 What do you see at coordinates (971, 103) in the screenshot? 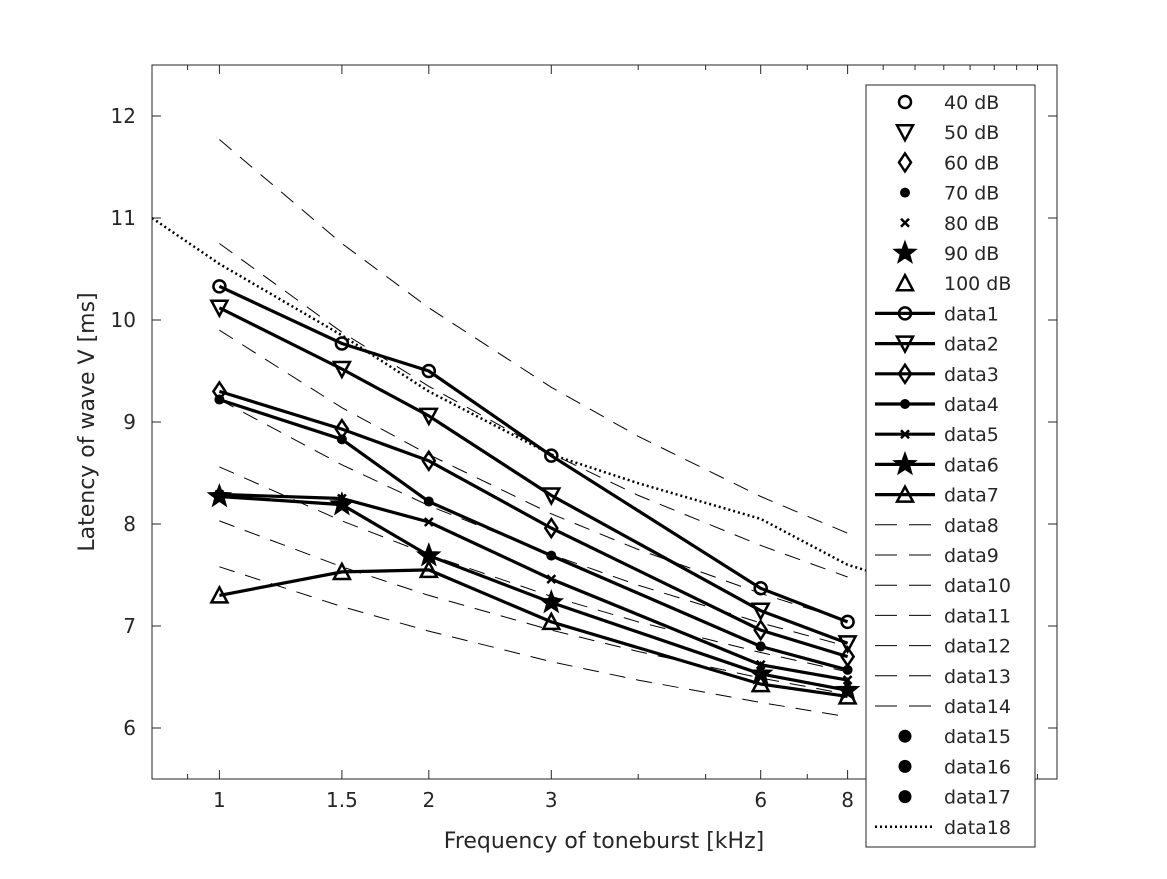
I see `legend-label: 40 dB` at bounding box center [971, 103].